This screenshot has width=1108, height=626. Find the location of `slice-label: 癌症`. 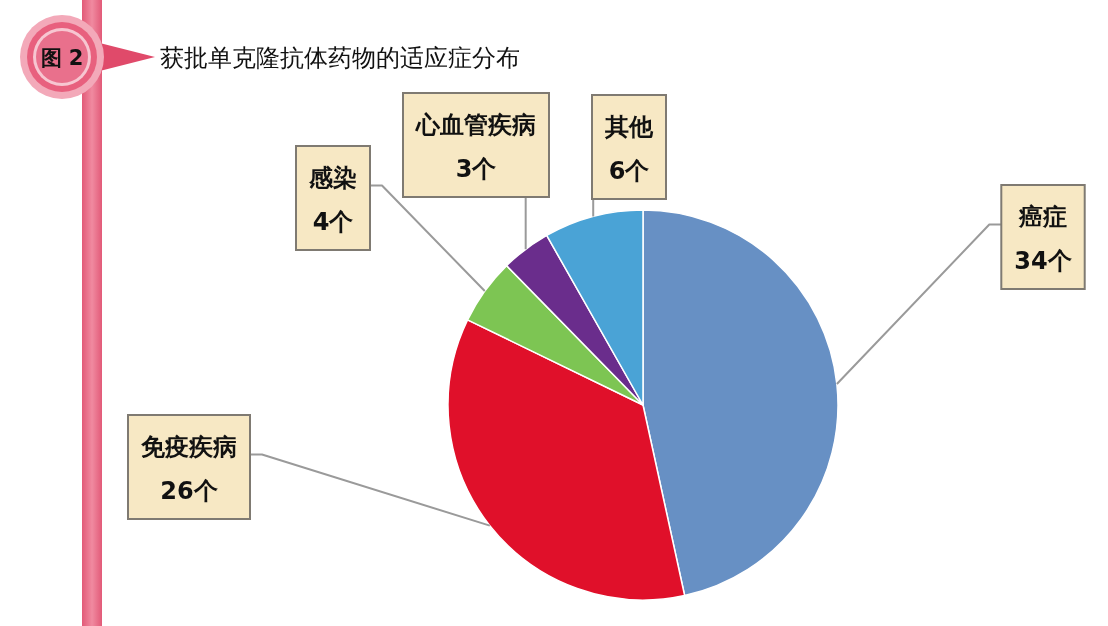

slice-label: 癌症 is located at coordinates (1042, 217).